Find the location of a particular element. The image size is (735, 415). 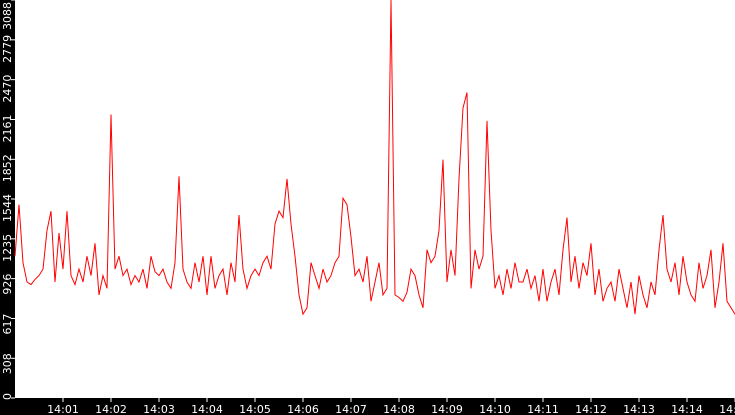

y-tick-label: 3088 is located at coordinates (7, 16).